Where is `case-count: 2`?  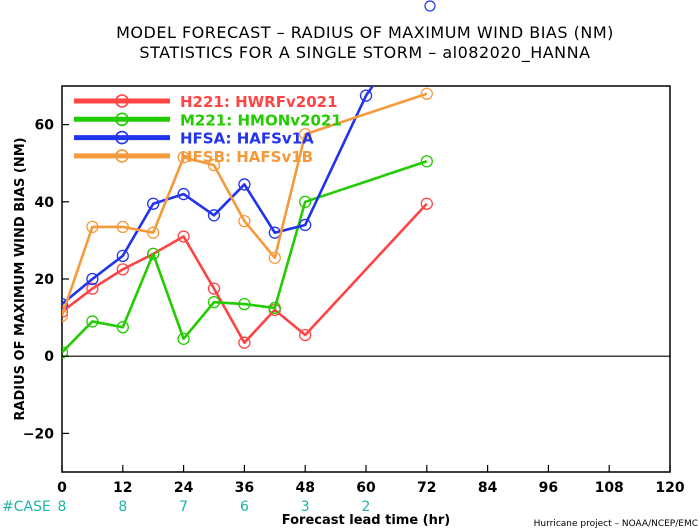 case-count: 2 is located at coordinates (366, 507).